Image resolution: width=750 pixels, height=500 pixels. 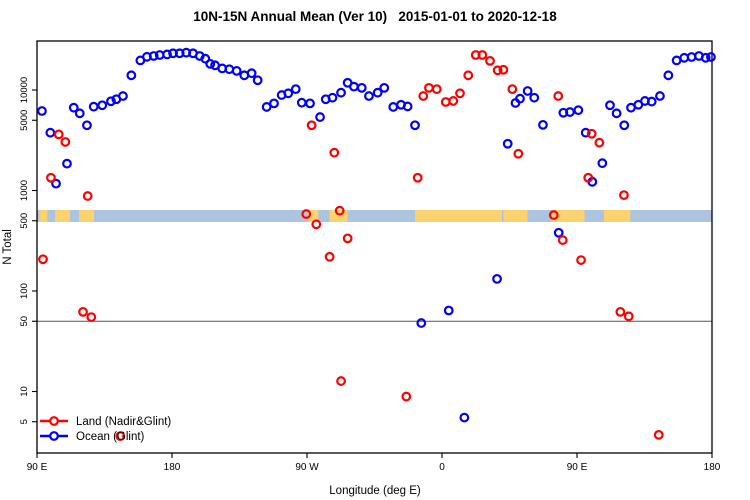 I want to click on y-tick-label: 50, so click(x=24, y=321).